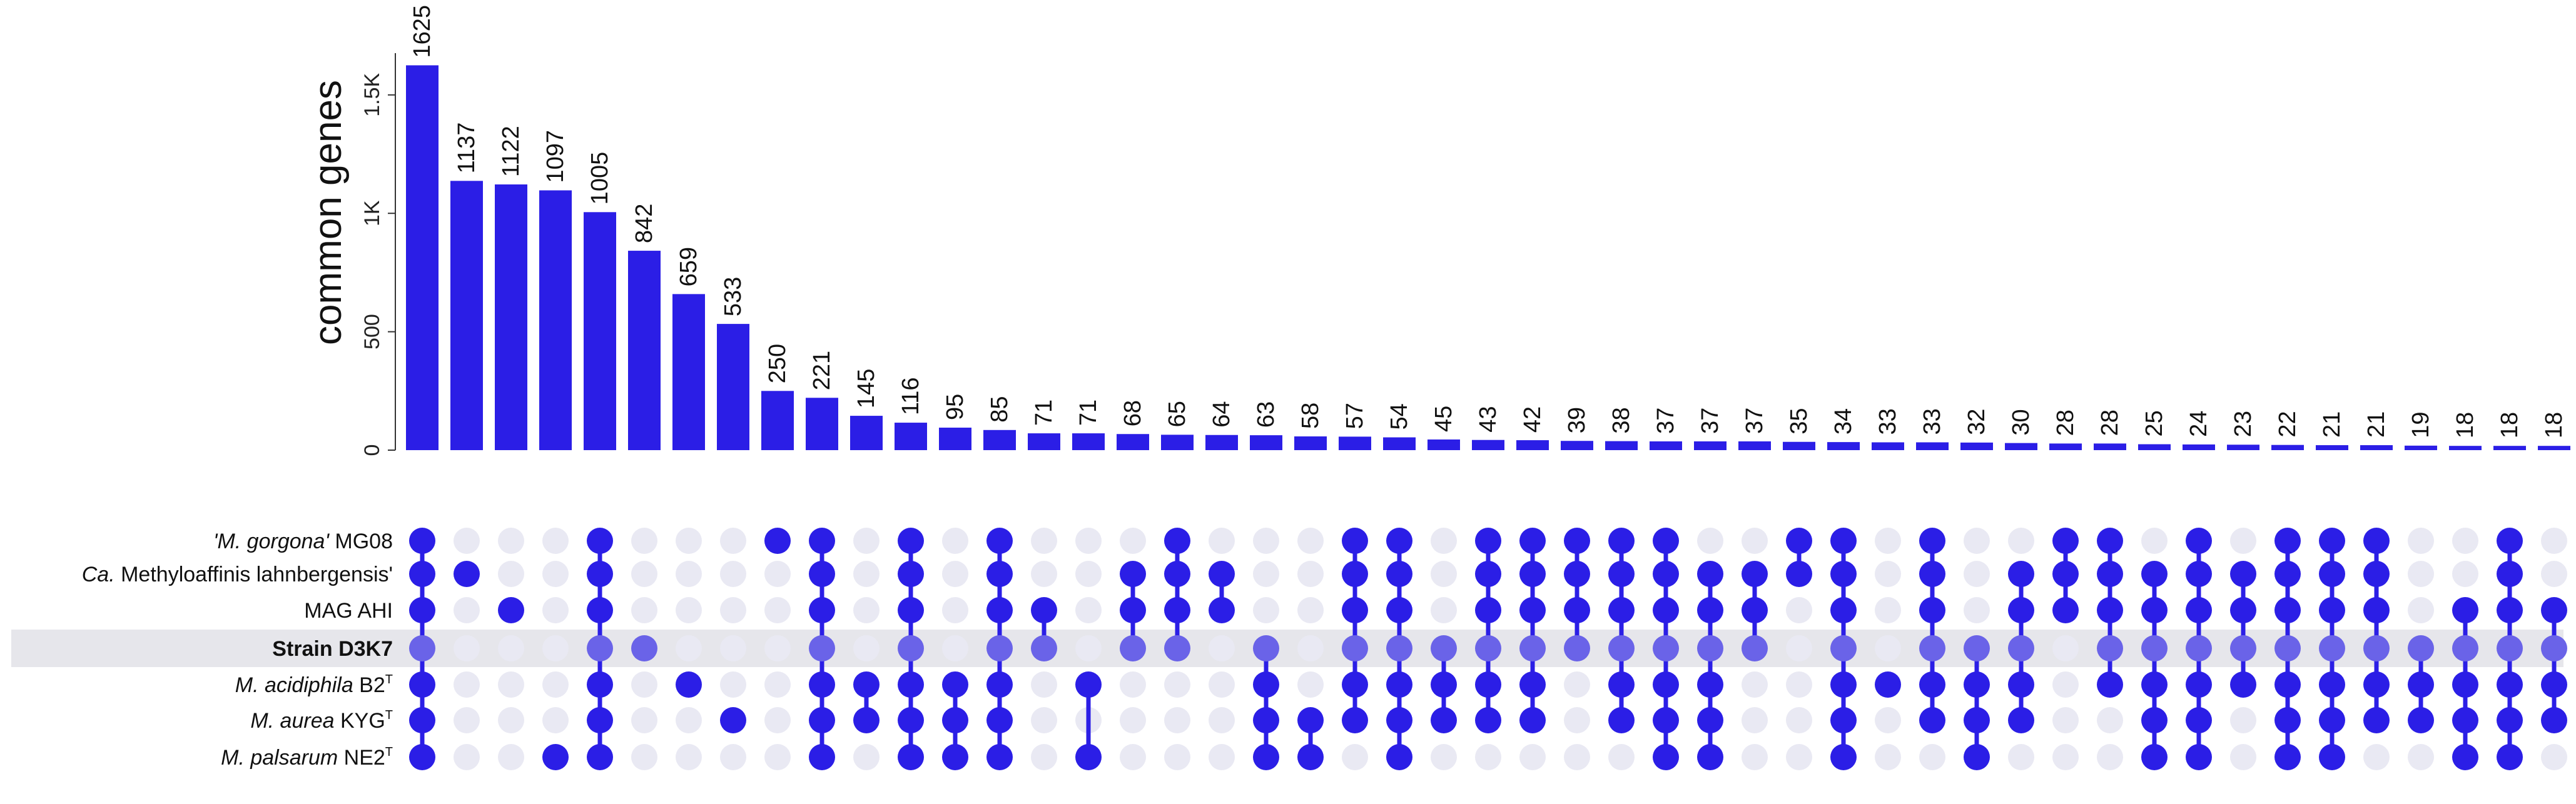 The height and width of the screenshot is (804, 2576). I want to click on bar-value-label: 54, so click(1399, 416).